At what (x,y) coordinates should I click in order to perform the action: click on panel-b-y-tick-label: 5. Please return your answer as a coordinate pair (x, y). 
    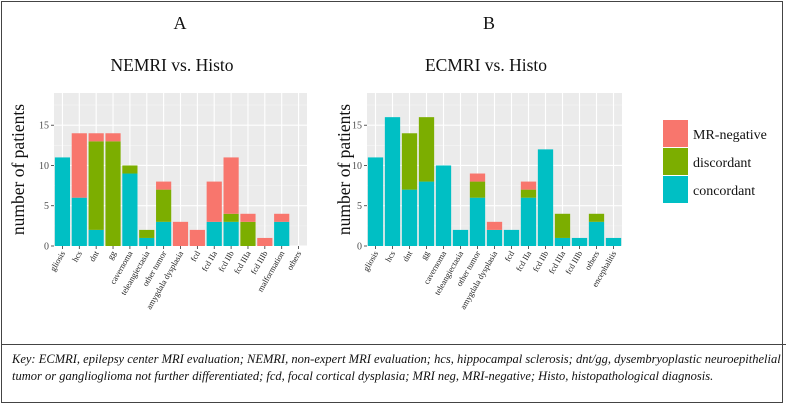
    Looking at the image, I should click on (359, 206).